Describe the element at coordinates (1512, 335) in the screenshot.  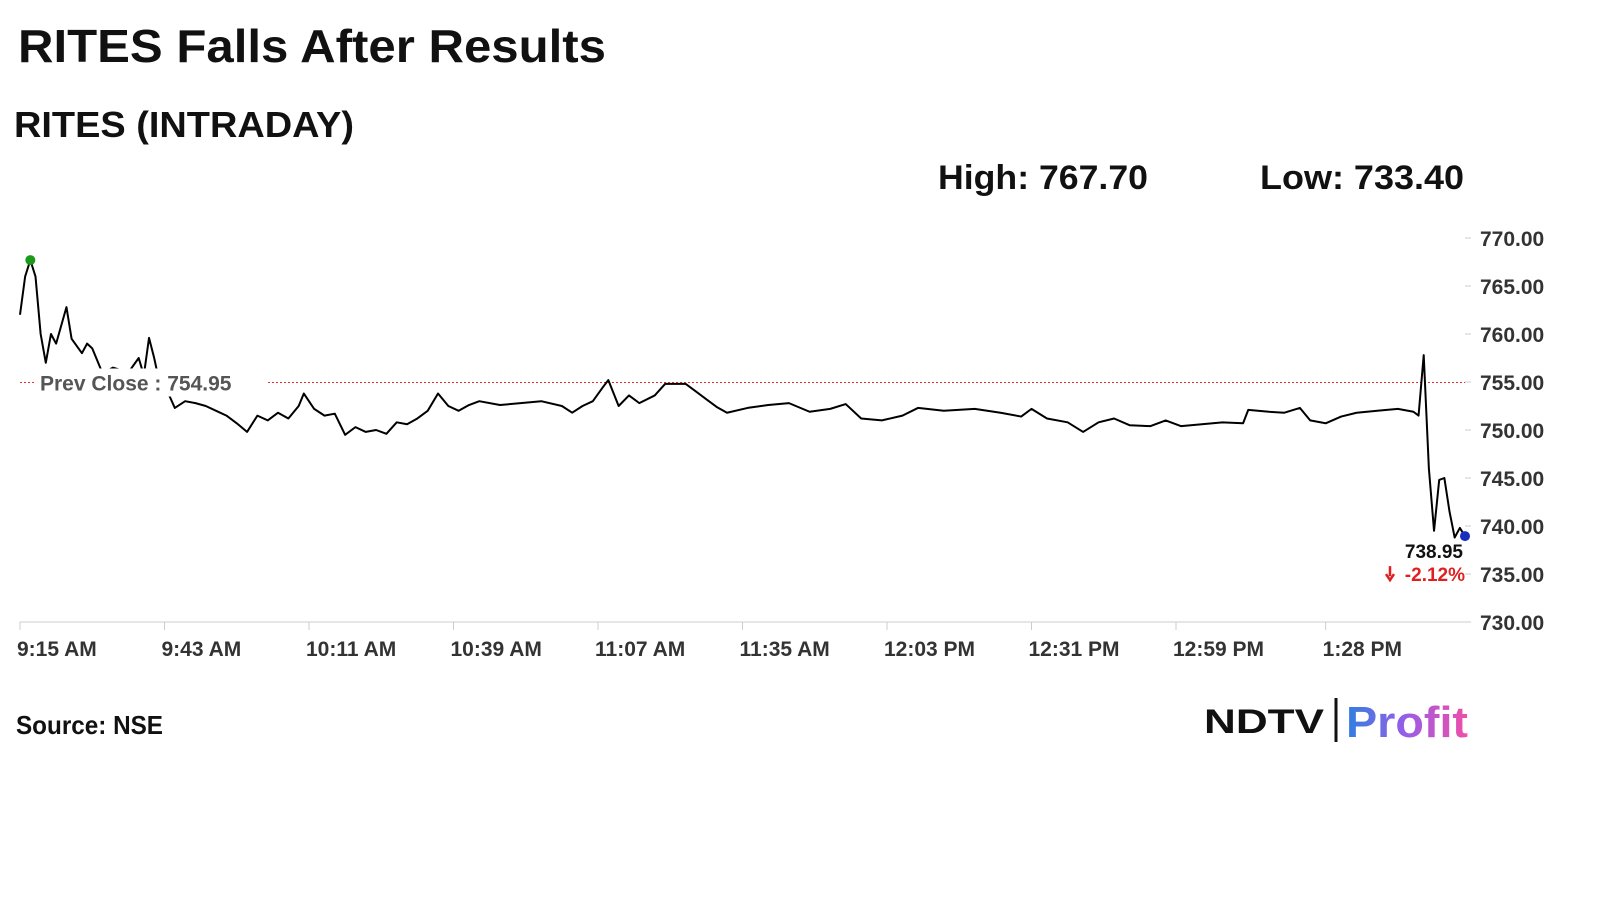
I see `y-tick-label: 760.00` at that location.